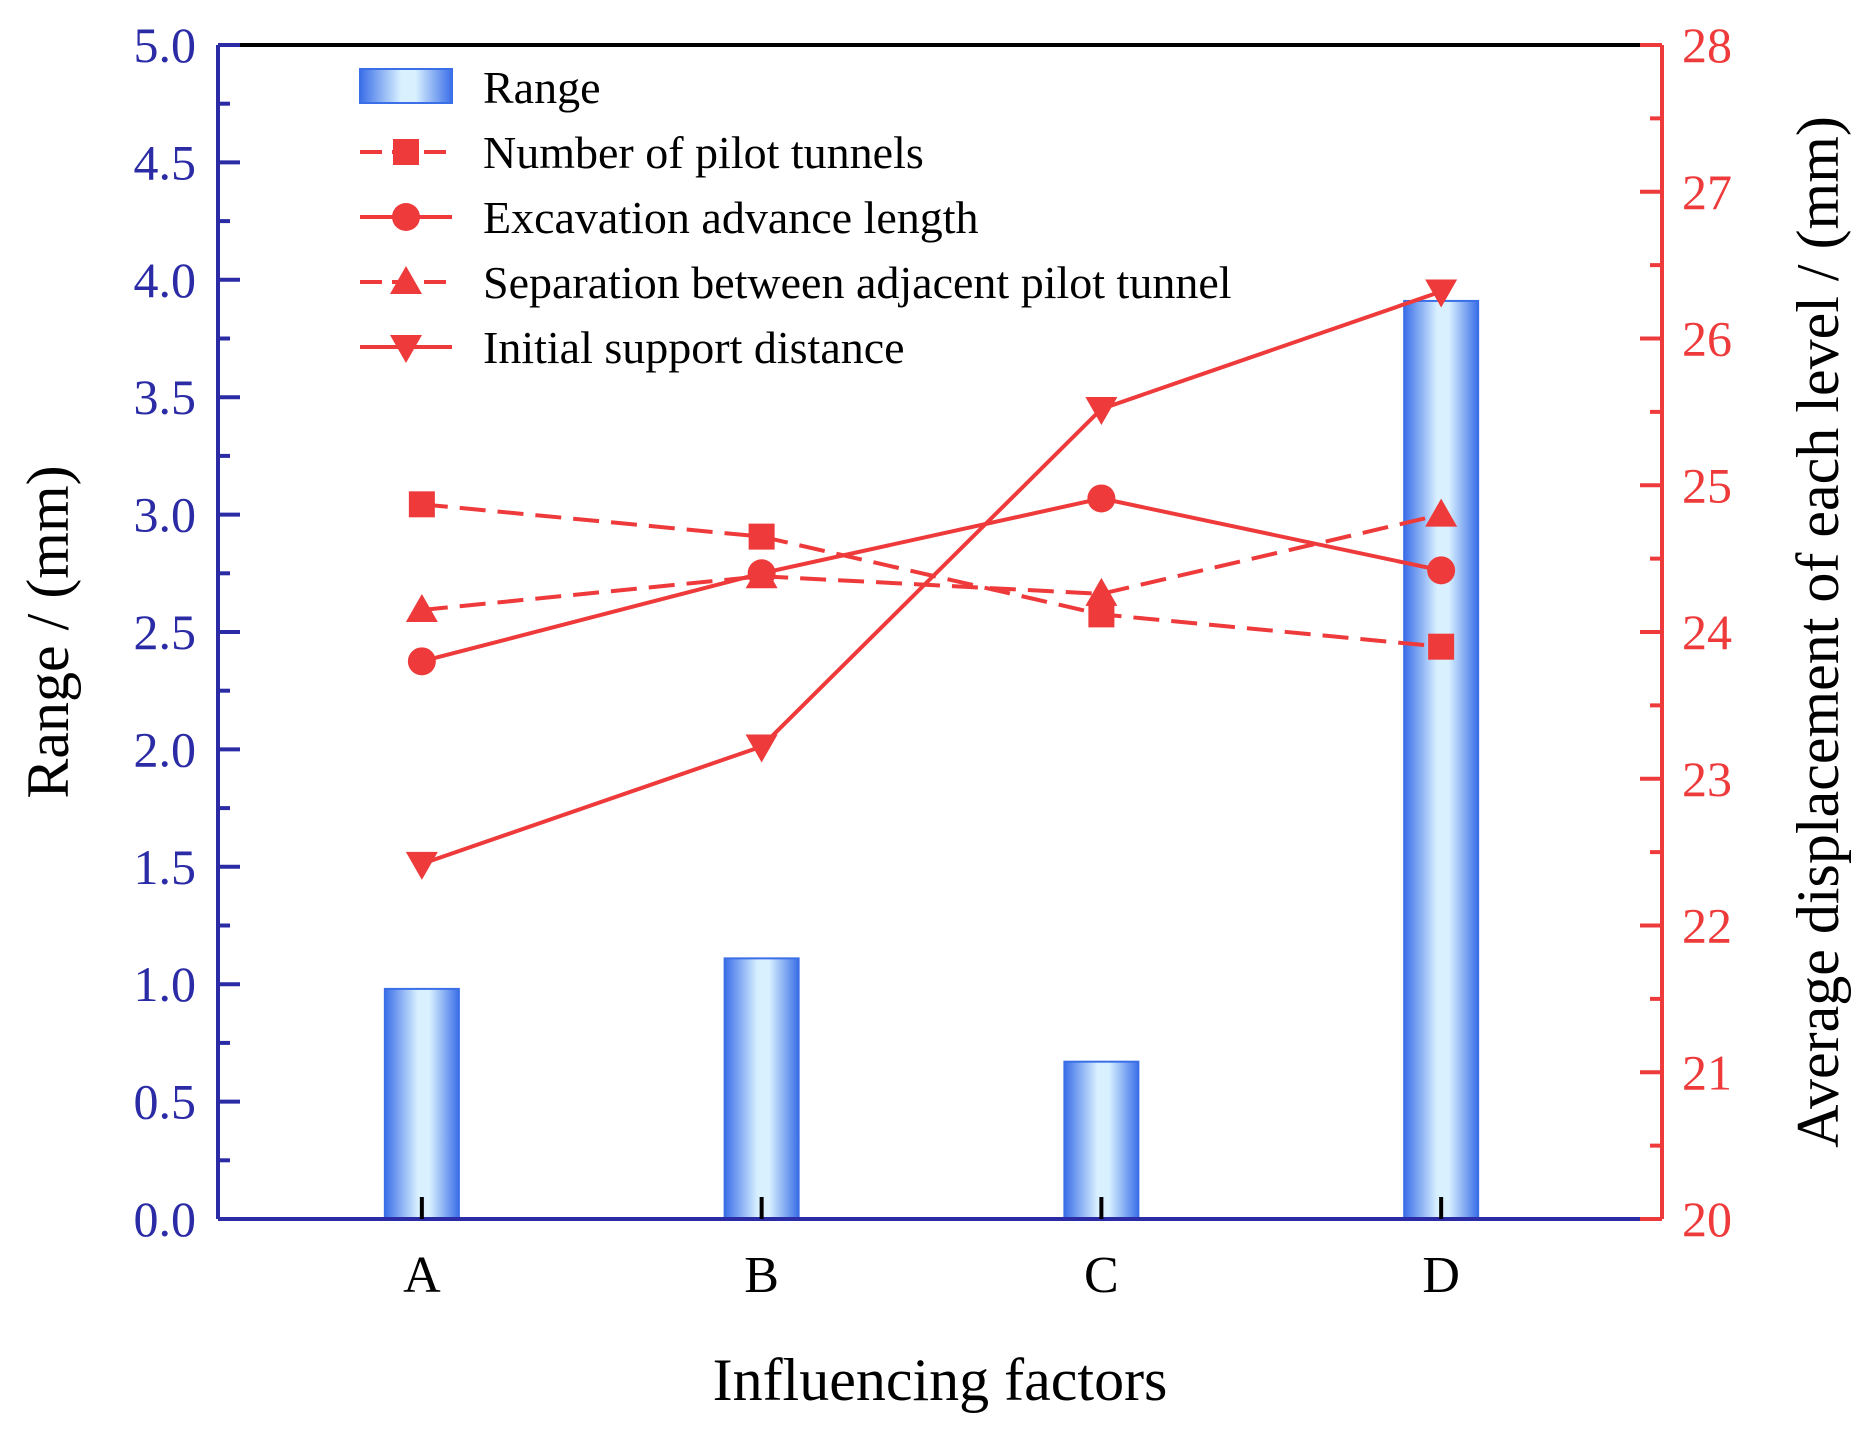 The width and height of the screenshot is (1866, 1433). Describe the element at coordinates (422, 1275) in the screenshot. I see `x-tick-label: A` at that location.